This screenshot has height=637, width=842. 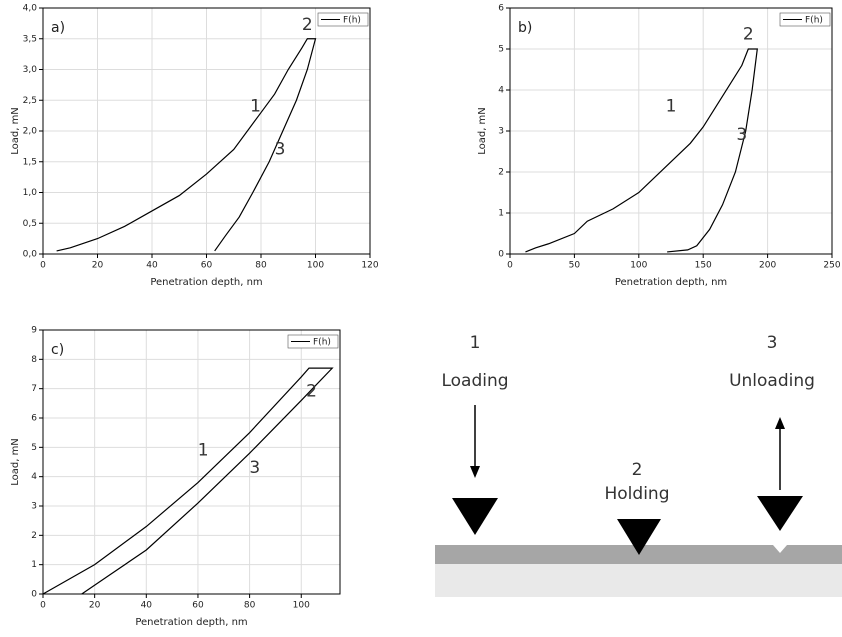 I want to click on material-layer, so click(x=638, y=554).